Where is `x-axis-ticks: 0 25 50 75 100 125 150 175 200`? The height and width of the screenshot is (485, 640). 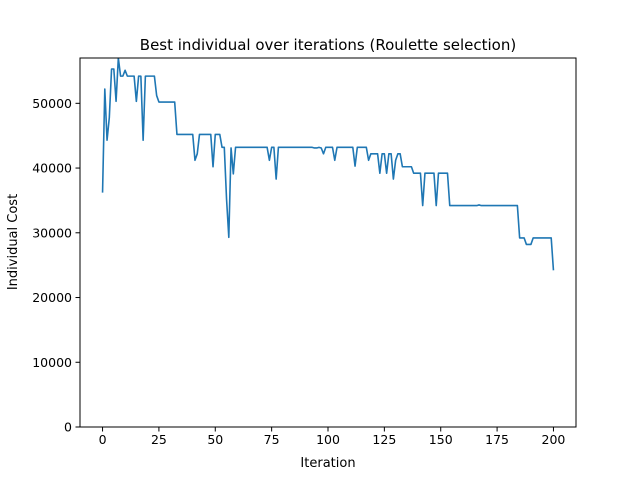 x-axis-ticks: 0 25 50 75 100 125 150 175 200 is located at coordinates (332, 437).